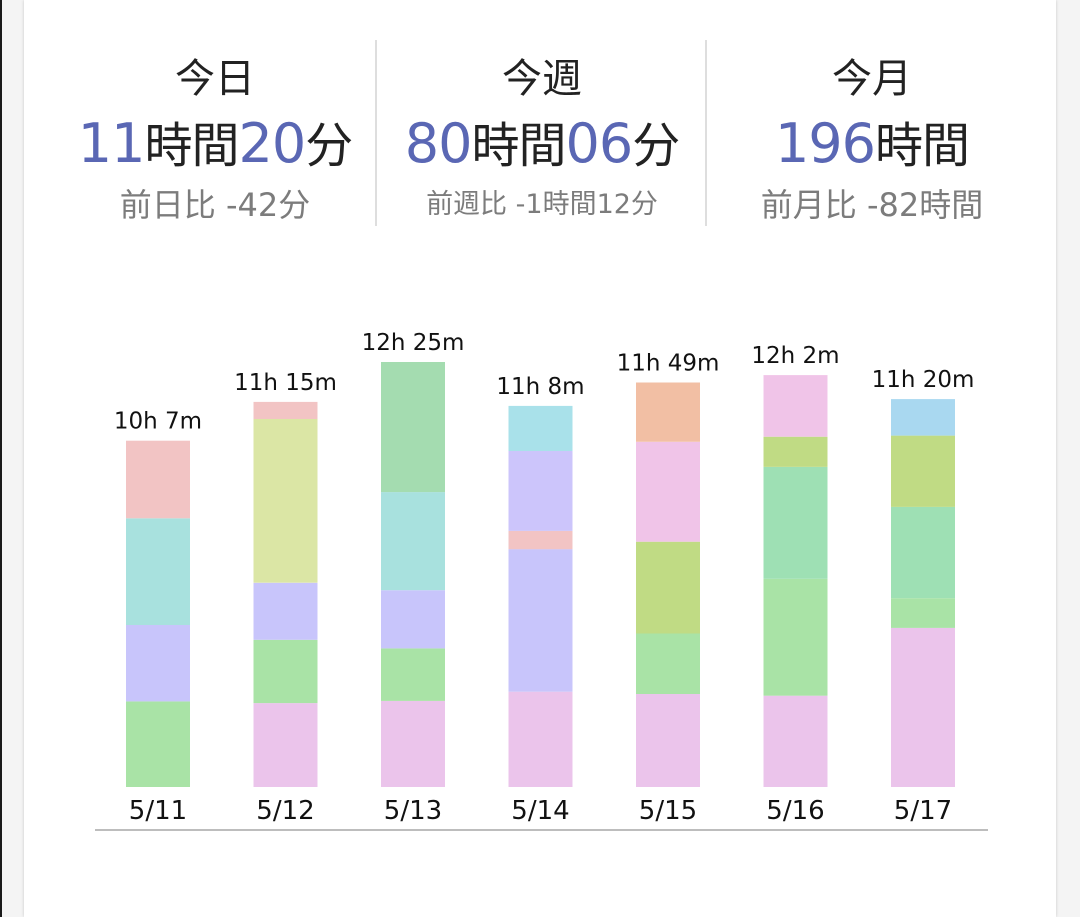  What do you see at coordinates (540, 491) in the screenshot?
I see `bar-segment-5/14-3` at bounding box center [540, 491].